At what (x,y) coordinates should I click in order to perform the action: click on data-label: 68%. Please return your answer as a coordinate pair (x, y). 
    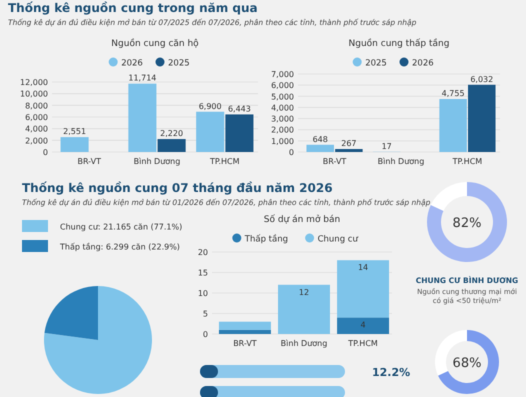
    Looking at the image, I should click on (467, 363).